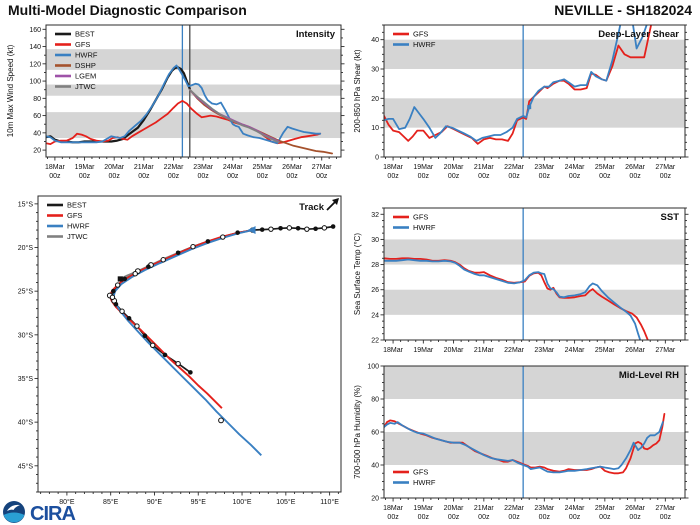 This screenshot has width=700, height=525. I want to click on rh-xtick-date: 21Mar, so click(484, 508).